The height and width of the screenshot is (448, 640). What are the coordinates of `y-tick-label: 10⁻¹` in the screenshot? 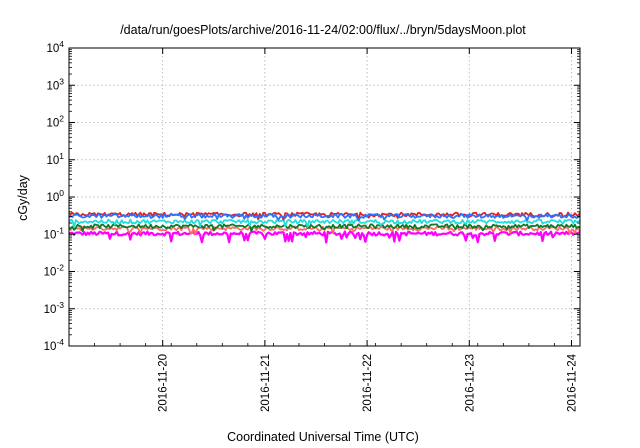 It's located at (54, 233).